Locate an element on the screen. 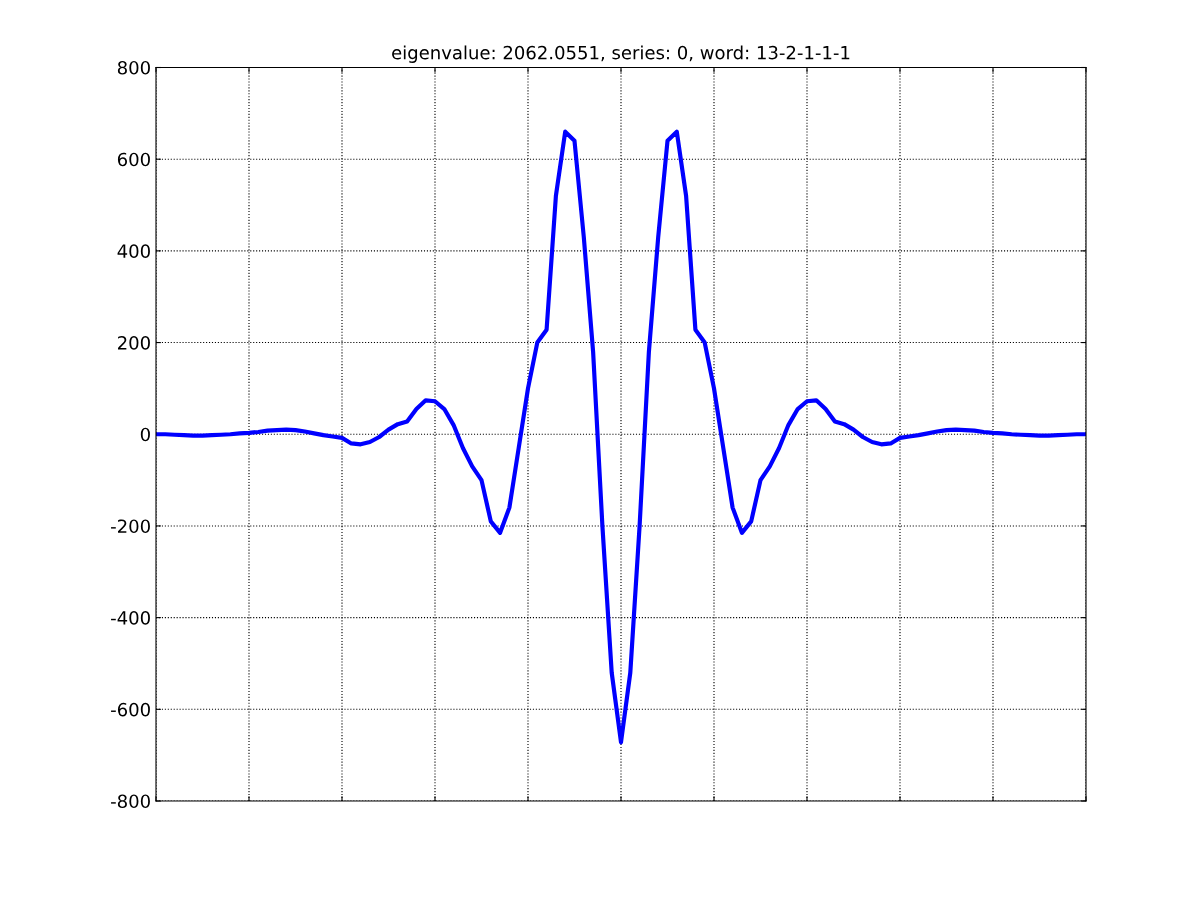  chart-title: eigenvalue: 2062.0551, series: 0, word: 13-2-1-1-1 is located at coordinates (621, 54).